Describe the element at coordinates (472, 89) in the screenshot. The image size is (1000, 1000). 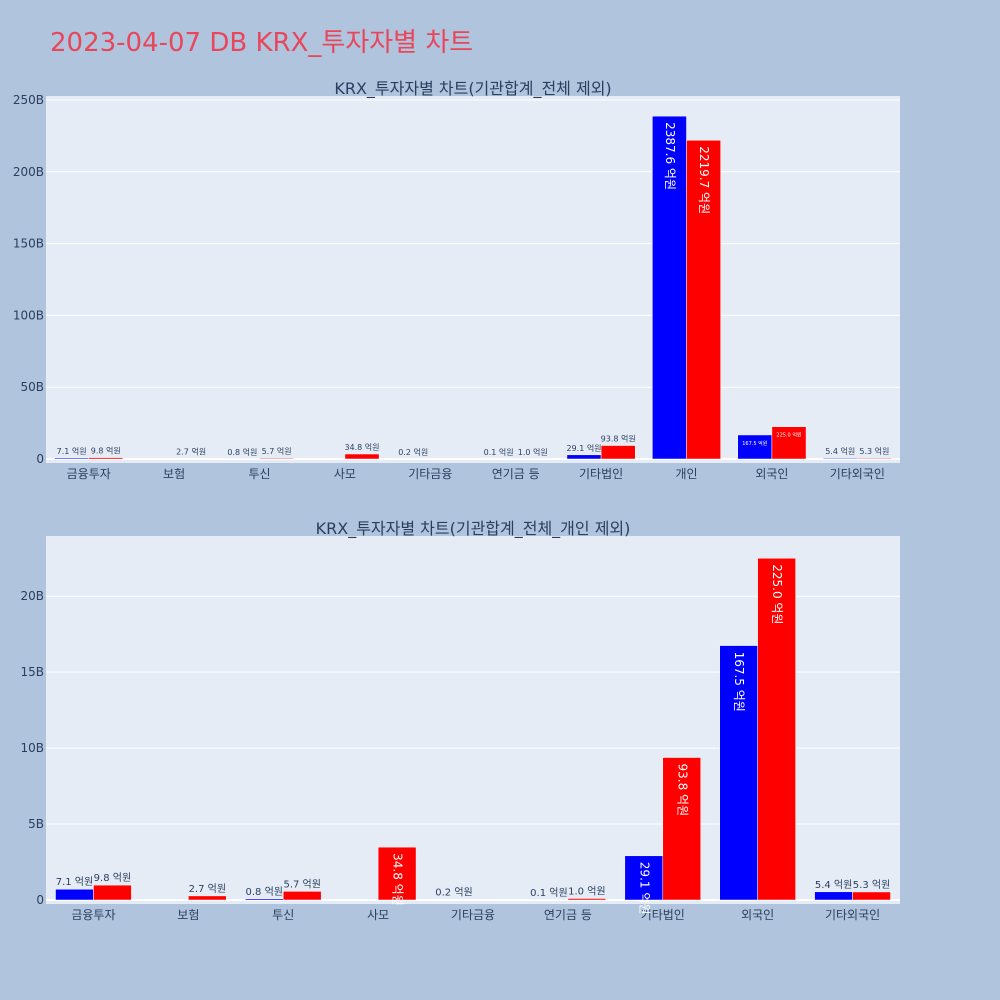
I see `chart-title: KRX_투자자별 차트(기관합계_전체 제외)` at that location.